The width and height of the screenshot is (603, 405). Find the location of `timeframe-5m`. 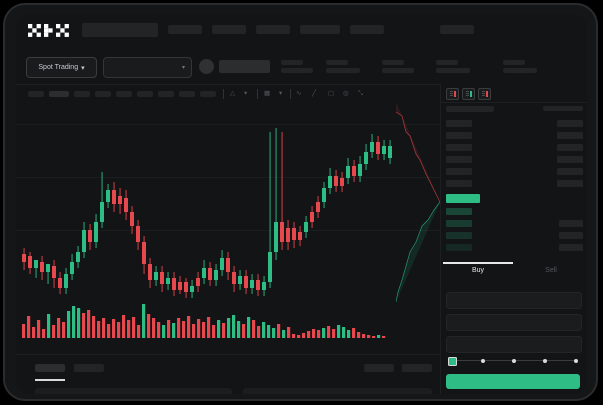

timeframe-5m is located at coordinates (59, 94).